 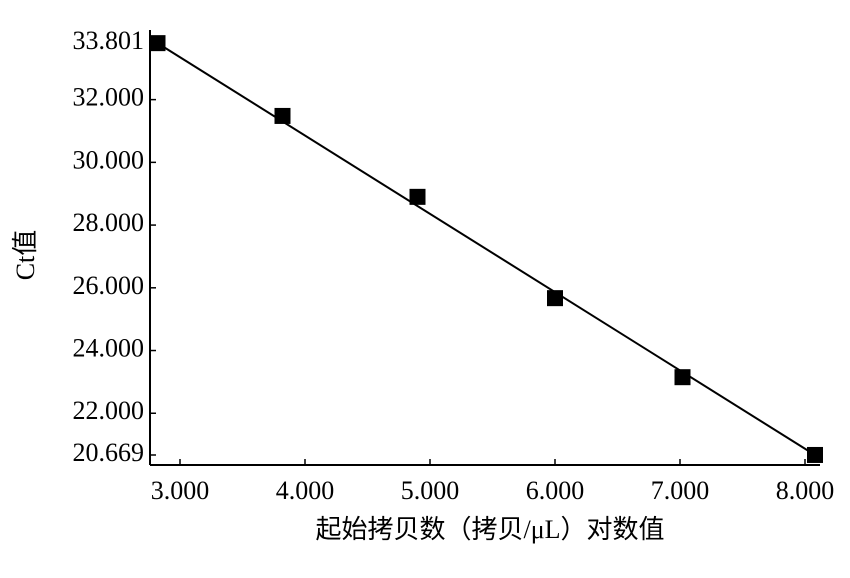 I want to click on x-tick-label: 6.000, so click(x=555, y=490).